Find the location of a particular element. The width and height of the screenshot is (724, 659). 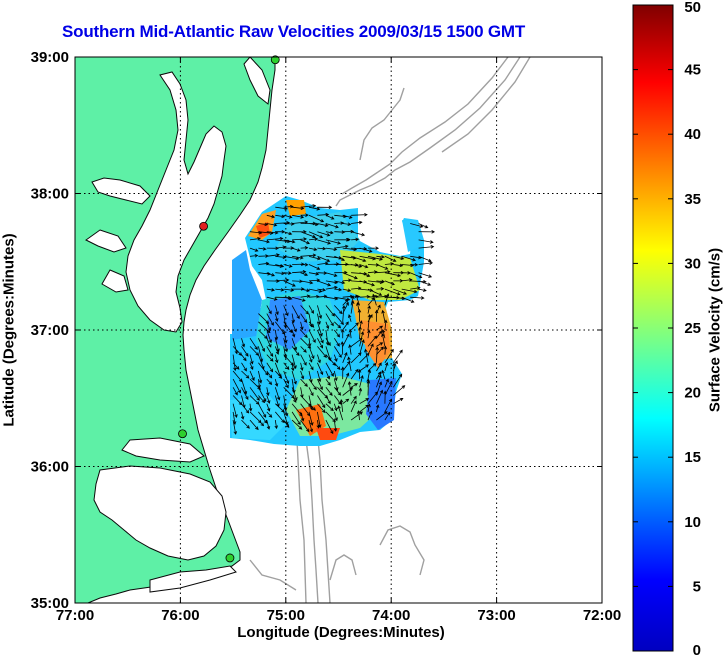

colorbar-tick-label: 30 is located at coordinates (692, 263).